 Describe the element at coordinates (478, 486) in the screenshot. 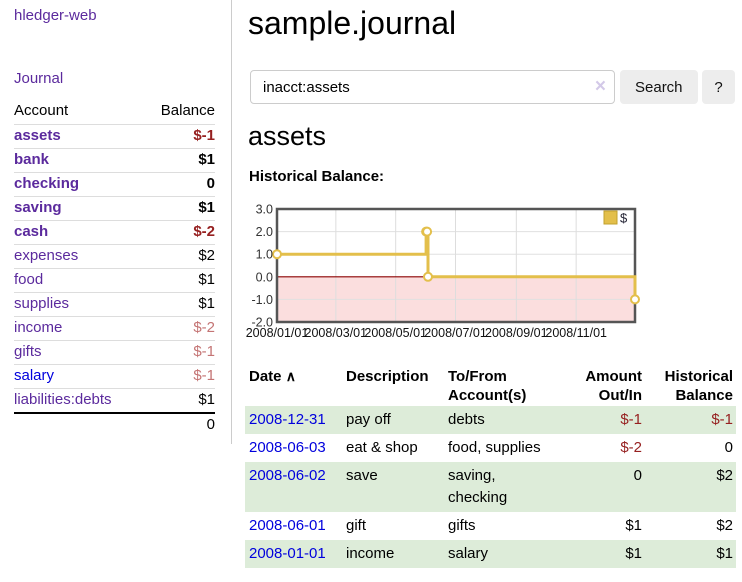

I see `transaction-accounts: saving, checking` at that location.